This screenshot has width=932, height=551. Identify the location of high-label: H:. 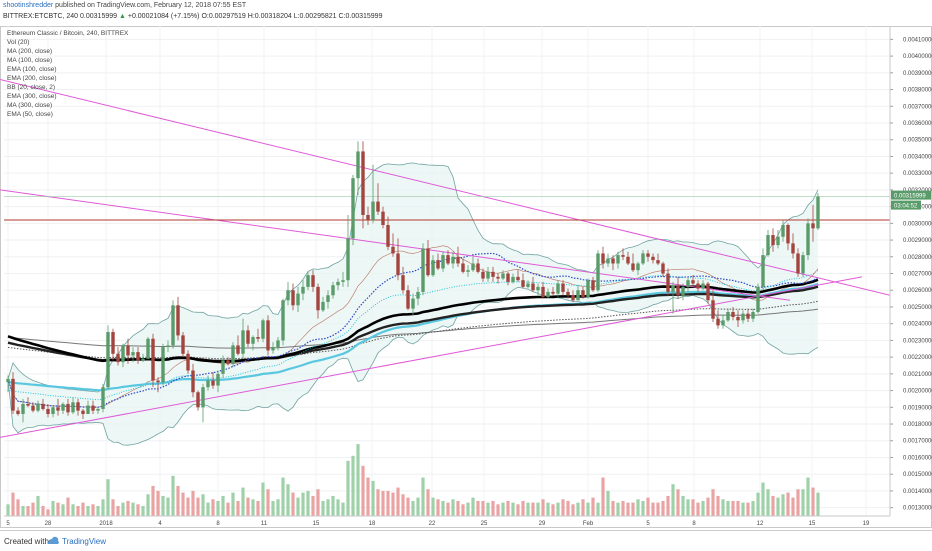
(251, 16).